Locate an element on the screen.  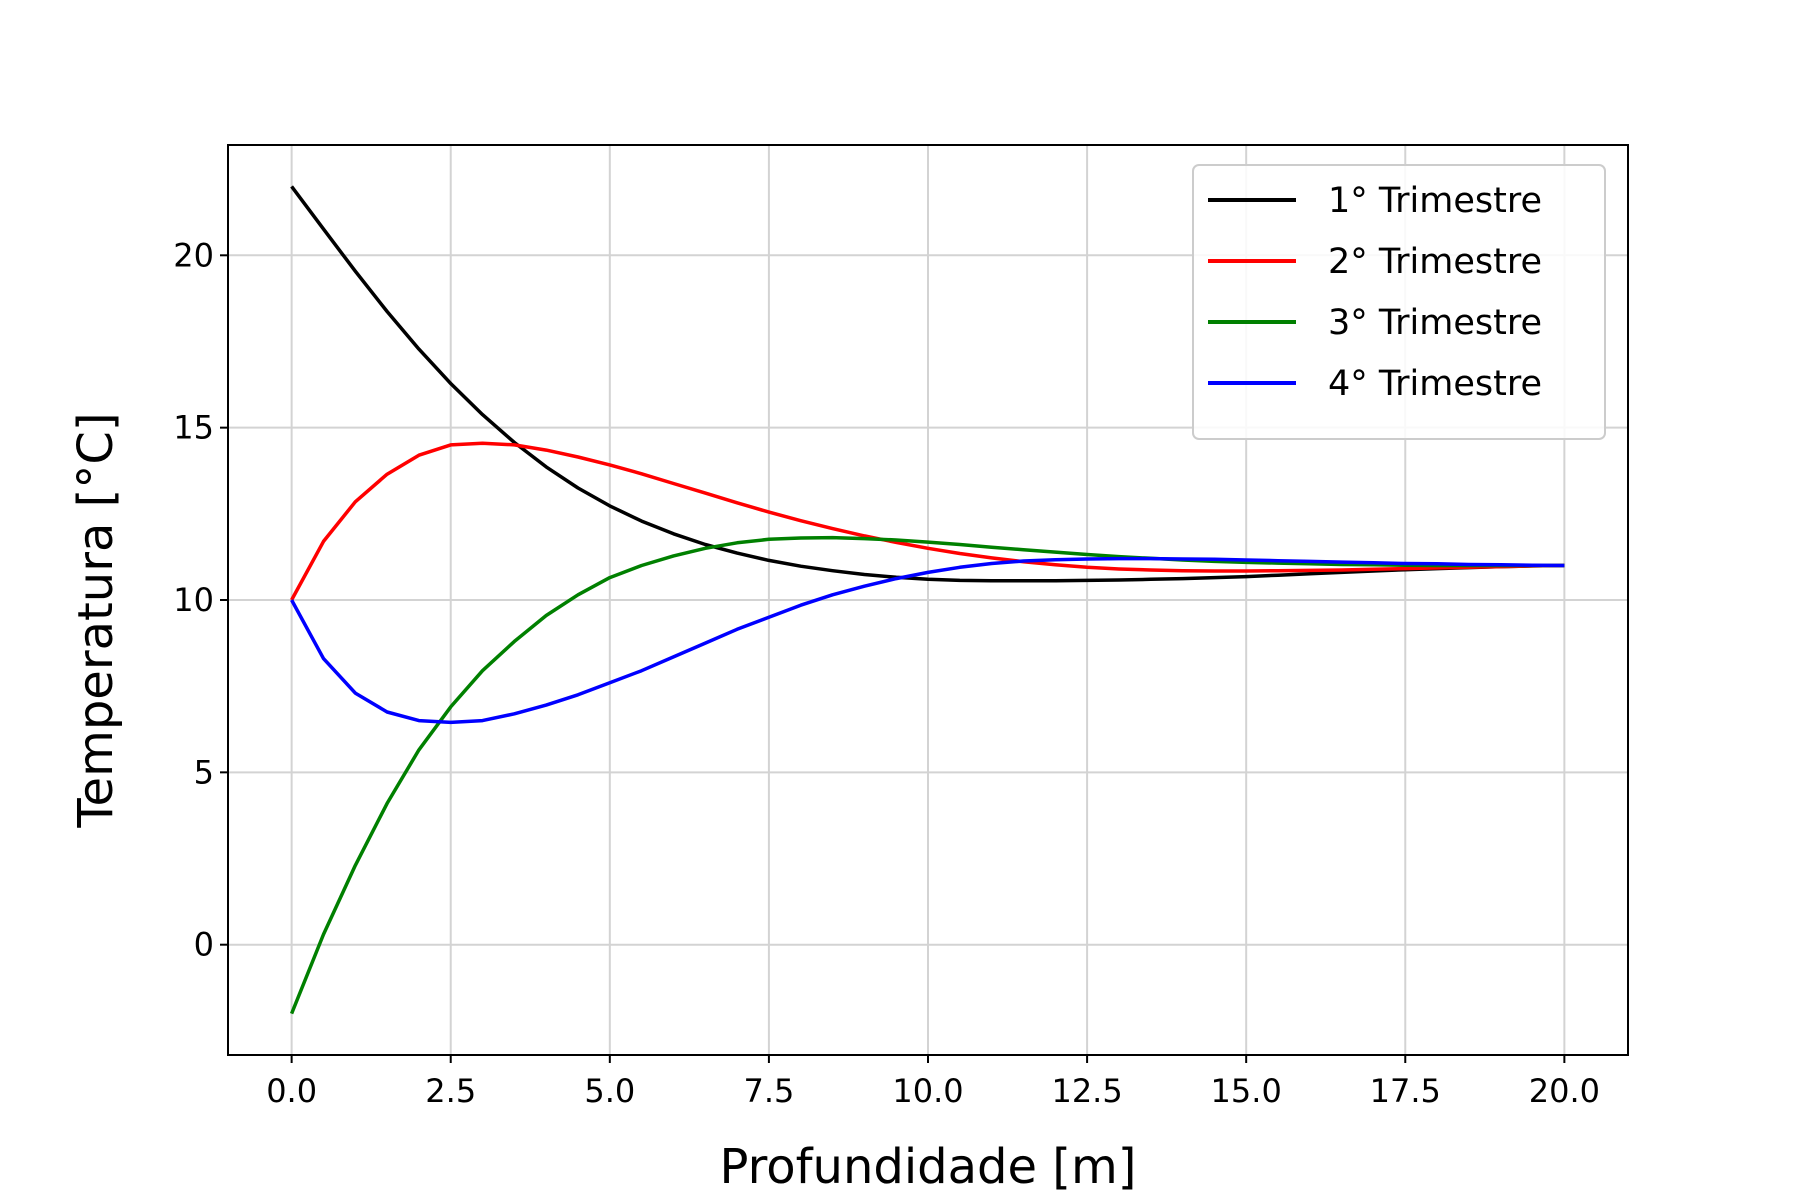
x-axis-ticks: 0.0 2.5 5.0 7.5 10.0 12.5 15.0 17.5 20.0 is located at coordinates (933, 1082).